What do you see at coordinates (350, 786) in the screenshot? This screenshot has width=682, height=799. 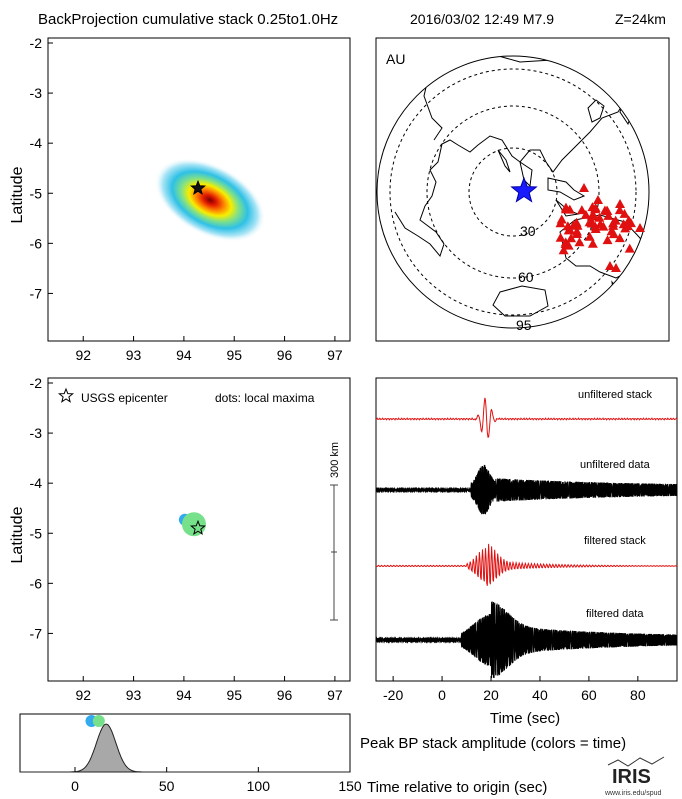 I see `peak-xtick-label: 150` at bounding box center [350, 786].